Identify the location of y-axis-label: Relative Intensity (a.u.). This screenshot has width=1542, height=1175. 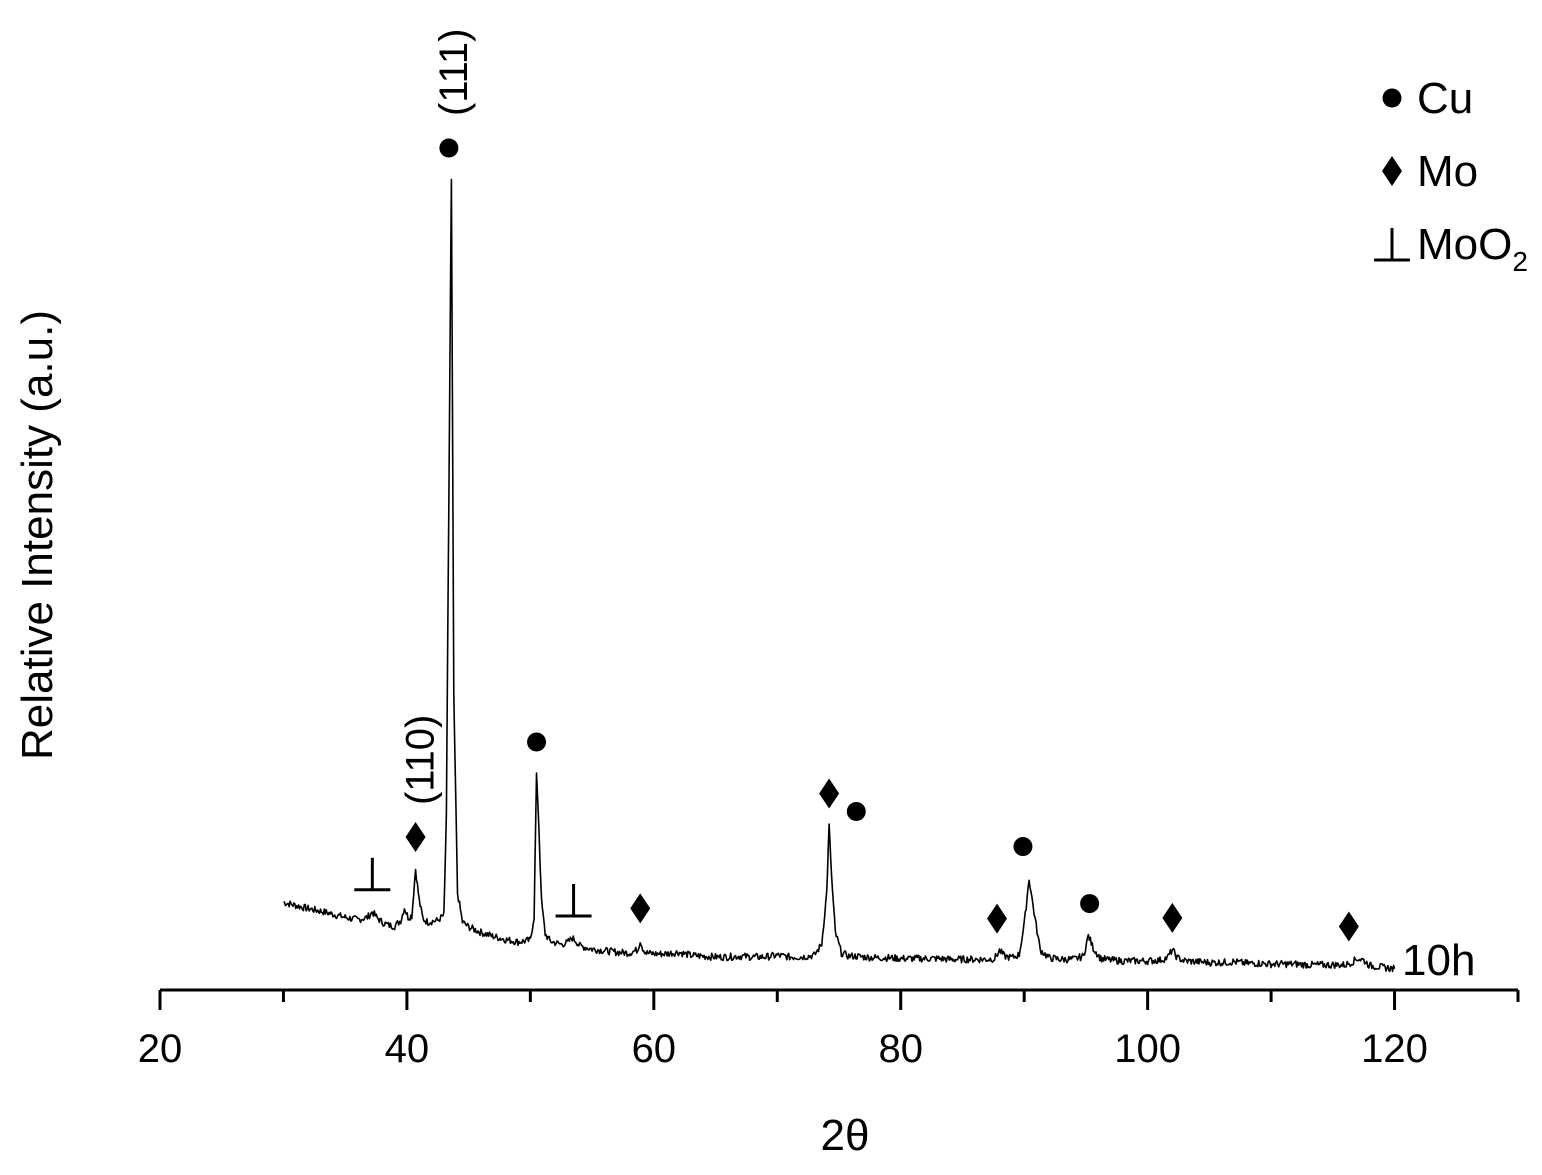
(37, 535).